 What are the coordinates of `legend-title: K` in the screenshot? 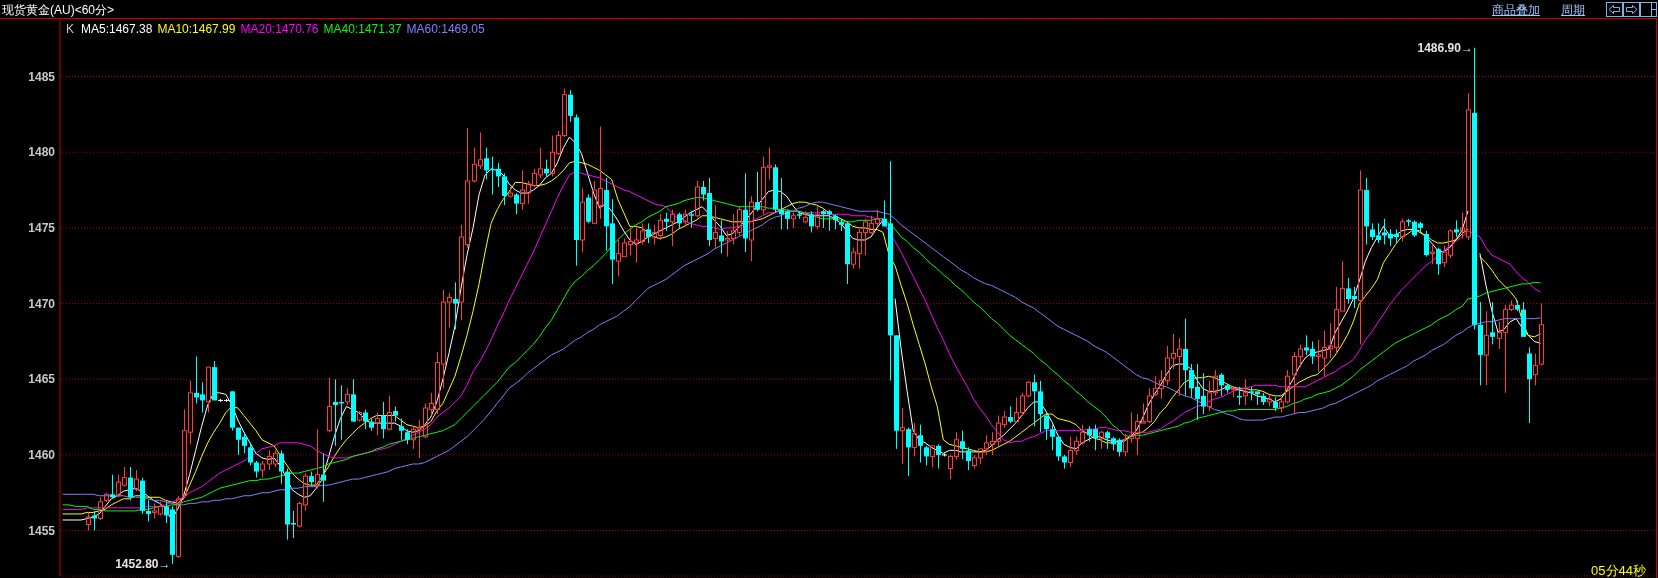 It's located at (70, 29).